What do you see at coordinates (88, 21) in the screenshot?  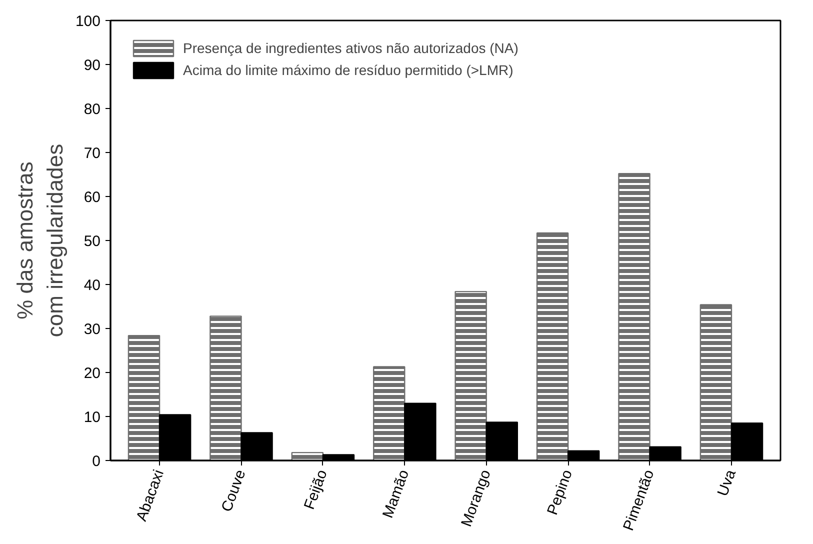 I see `y-tick-label: 100` at bounding box center [88, 21].